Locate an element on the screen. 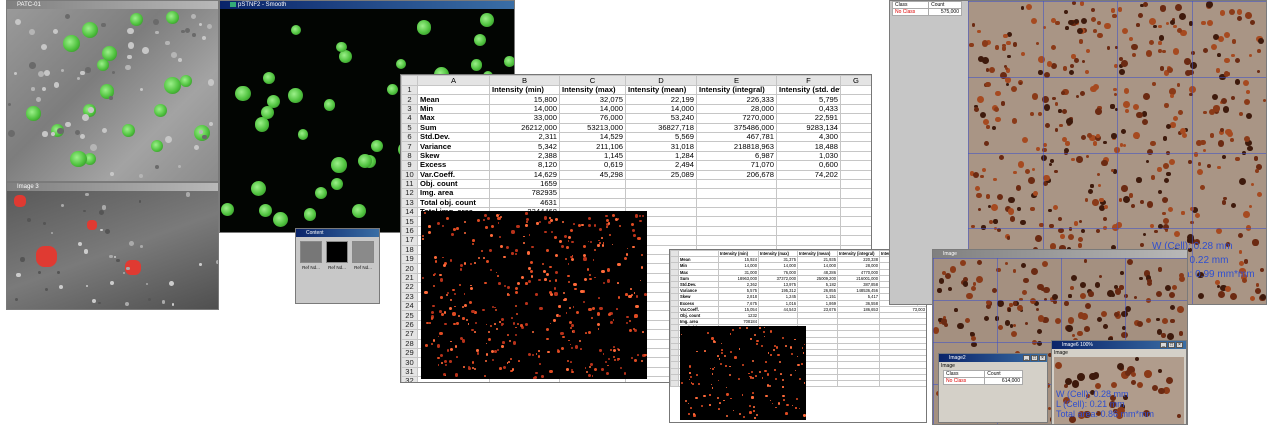 This screenshot has width=1267, height=425. grid-cell: 782935 is located at coordinates (524, 193).